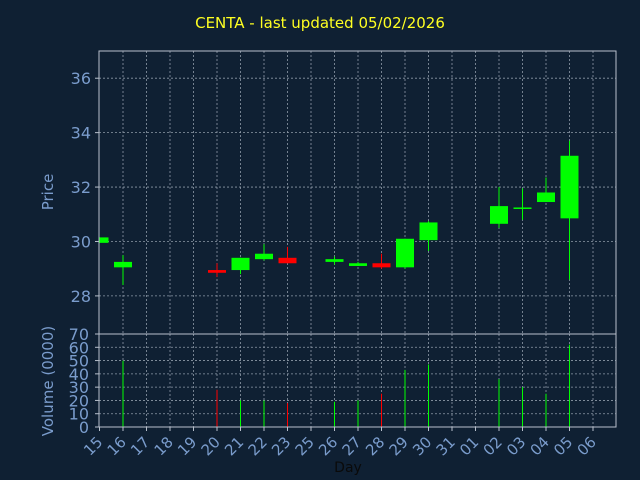 The image size is (640, 480). What do you see at coordinates (352, 446) in the screenshot?
I see `x-tick-label: 27` at bounding box center [352, 446].